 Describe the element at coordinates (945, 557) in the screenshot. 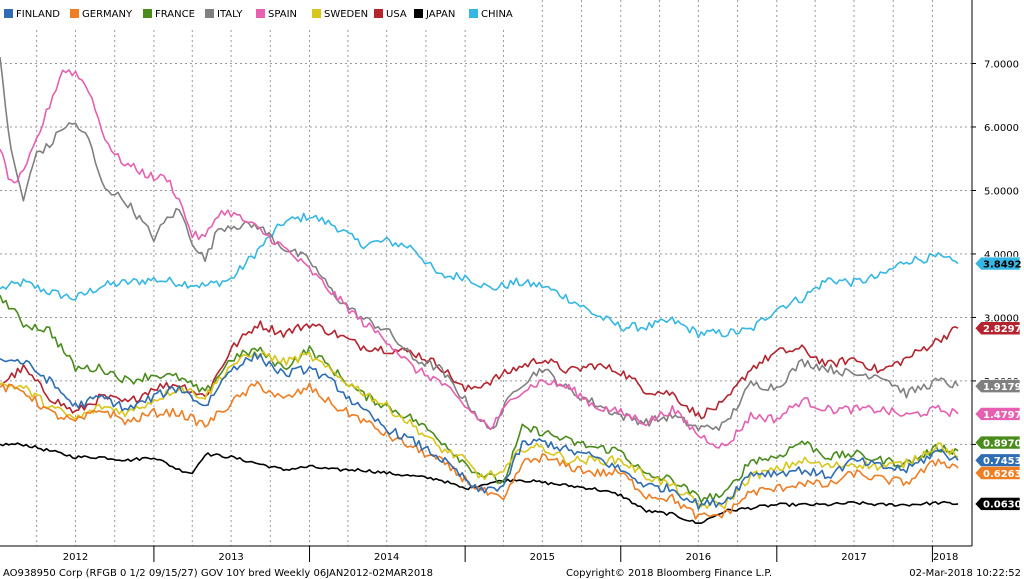

I see `x-year-label: 2018` at that location.